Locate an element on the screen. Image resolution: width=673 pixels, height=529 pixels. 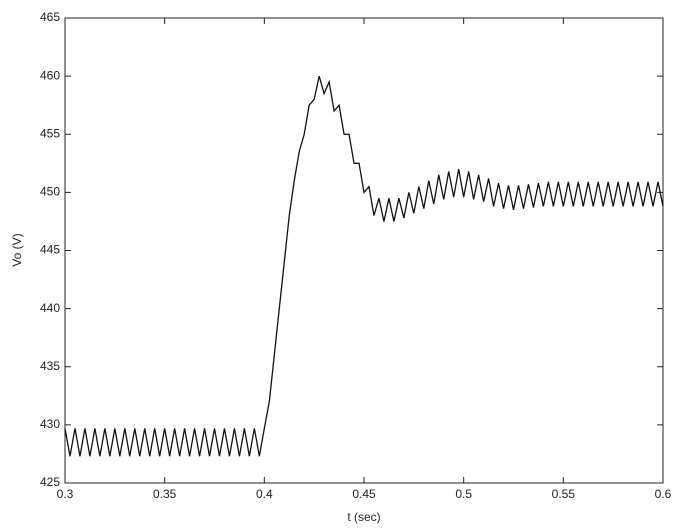
y-tick-label: 445 is located at coordinates (50, 250).